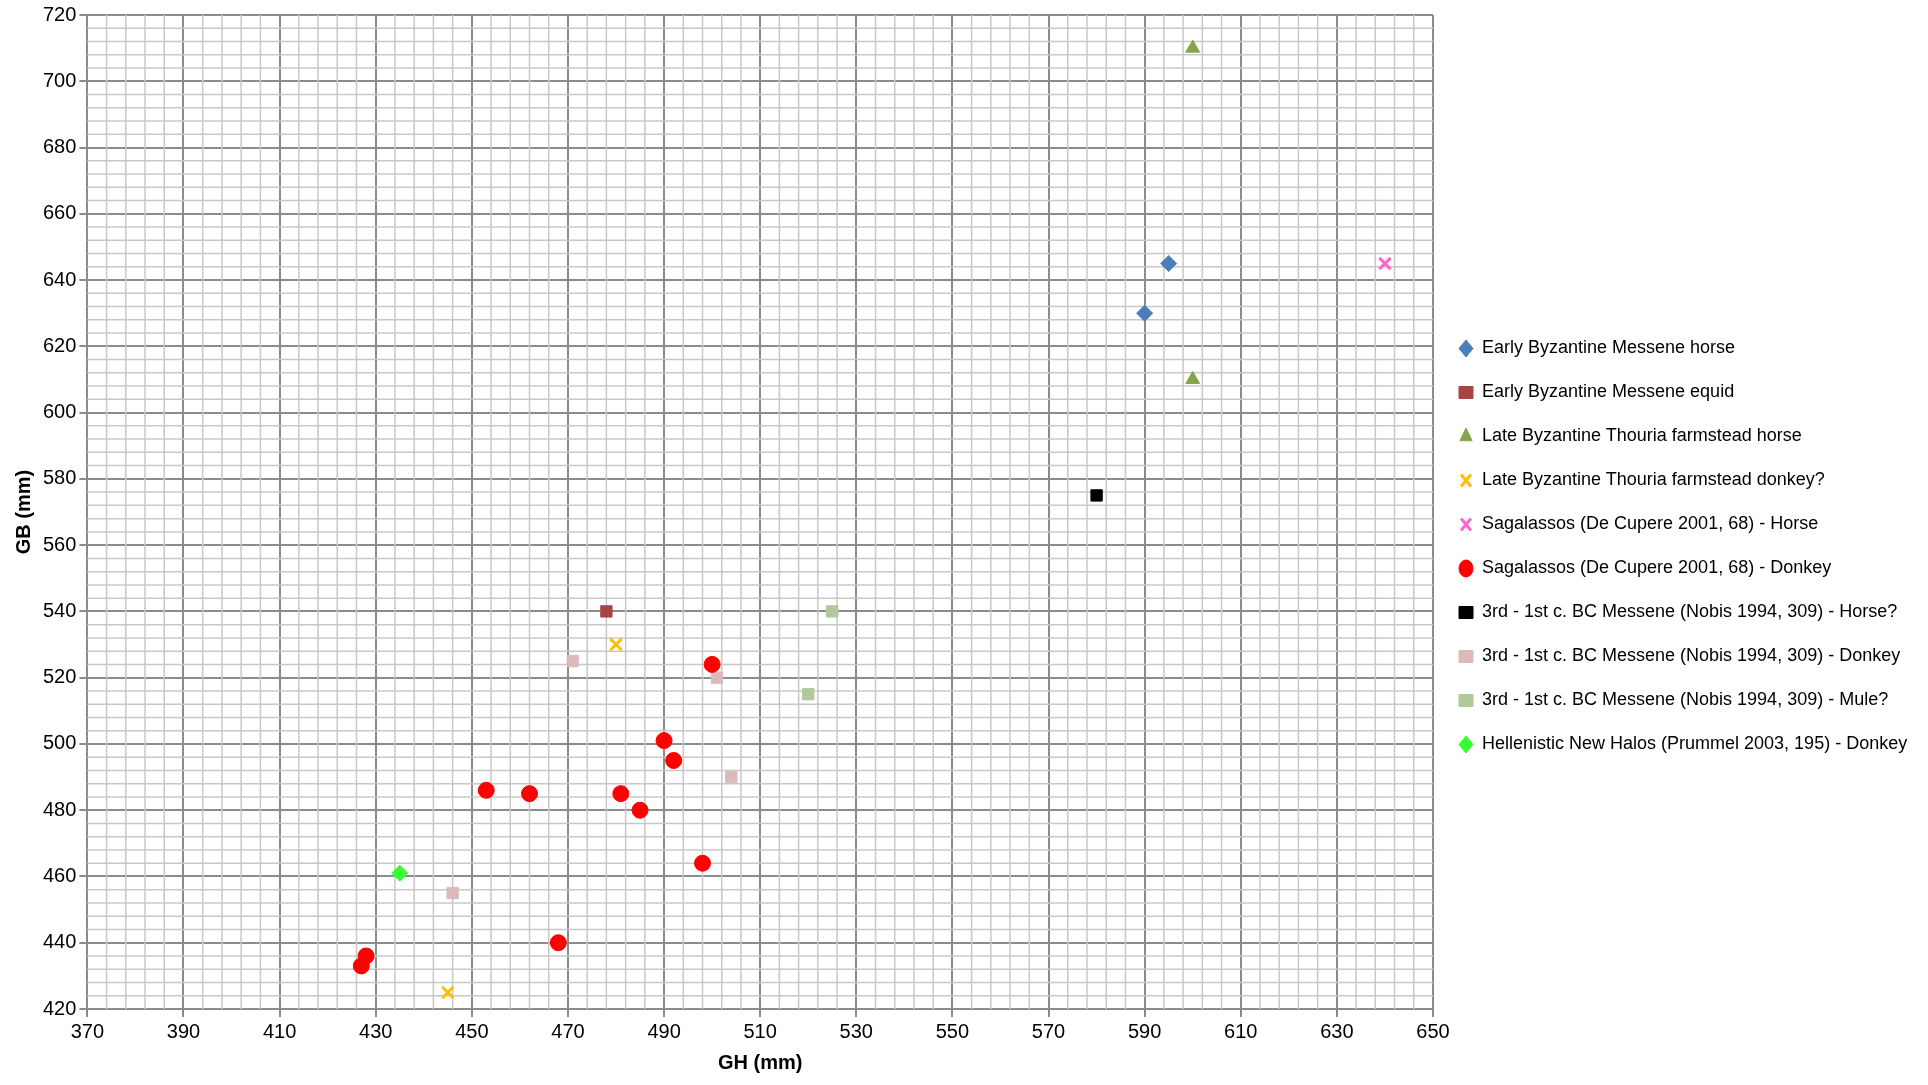  What do you see at coordinates (1144, 1030) in the screenshot?
I see `x-tick-label: 590` at bounding box center [1144, 1030].